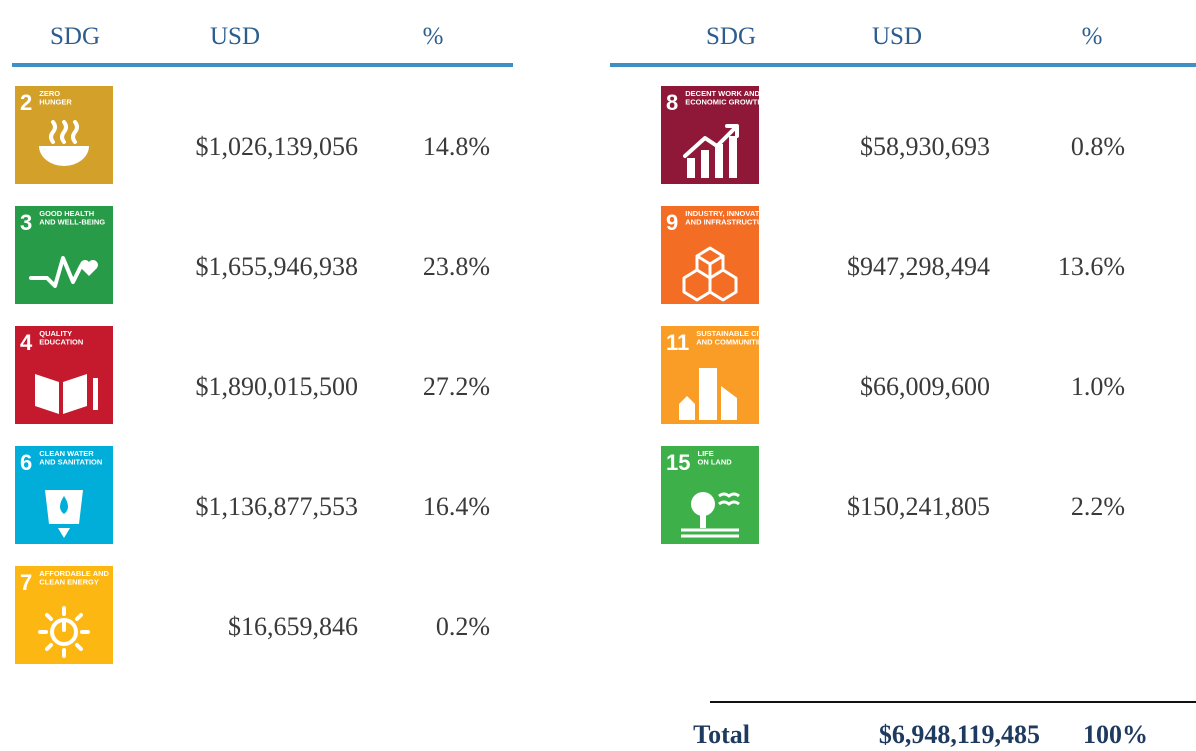 This screenshot has height=751, width=1196. I want to click on usd-value: $16,659,846, so click(293, 626).